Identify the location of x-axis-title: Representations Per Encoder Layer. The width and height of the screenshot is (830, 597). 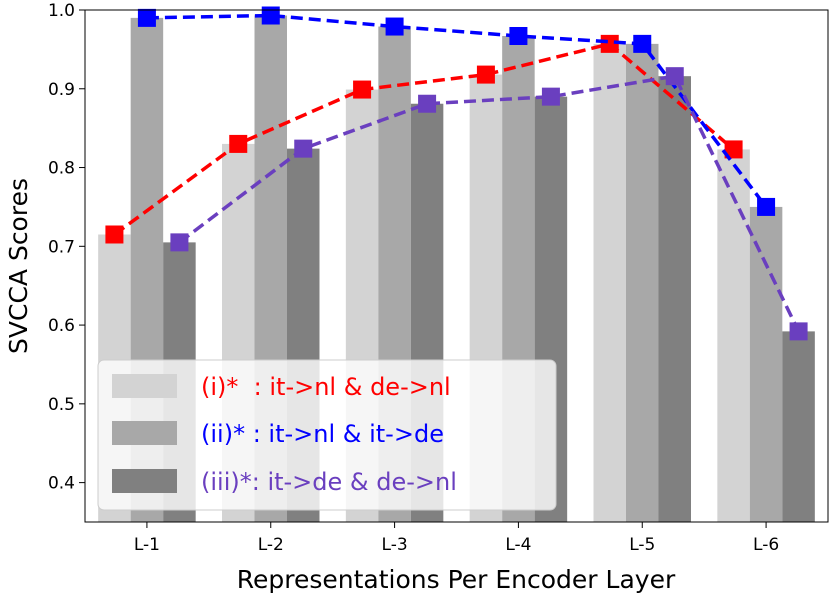
(456, 579).